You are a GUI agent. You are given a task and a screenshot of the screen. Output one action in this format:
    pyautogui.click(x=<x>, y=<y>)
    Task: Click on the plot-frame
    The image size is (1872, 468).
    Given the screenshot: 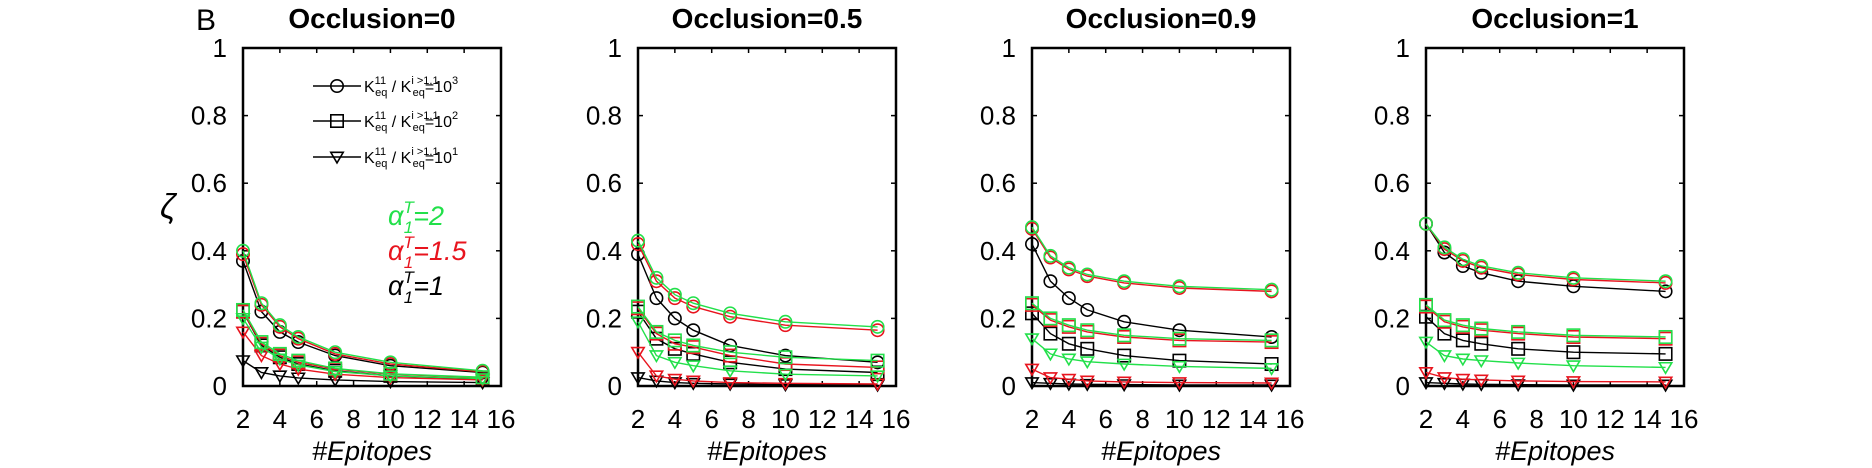 What is the action you would take?
    pyautogui.click(x=1161, y=217)
    